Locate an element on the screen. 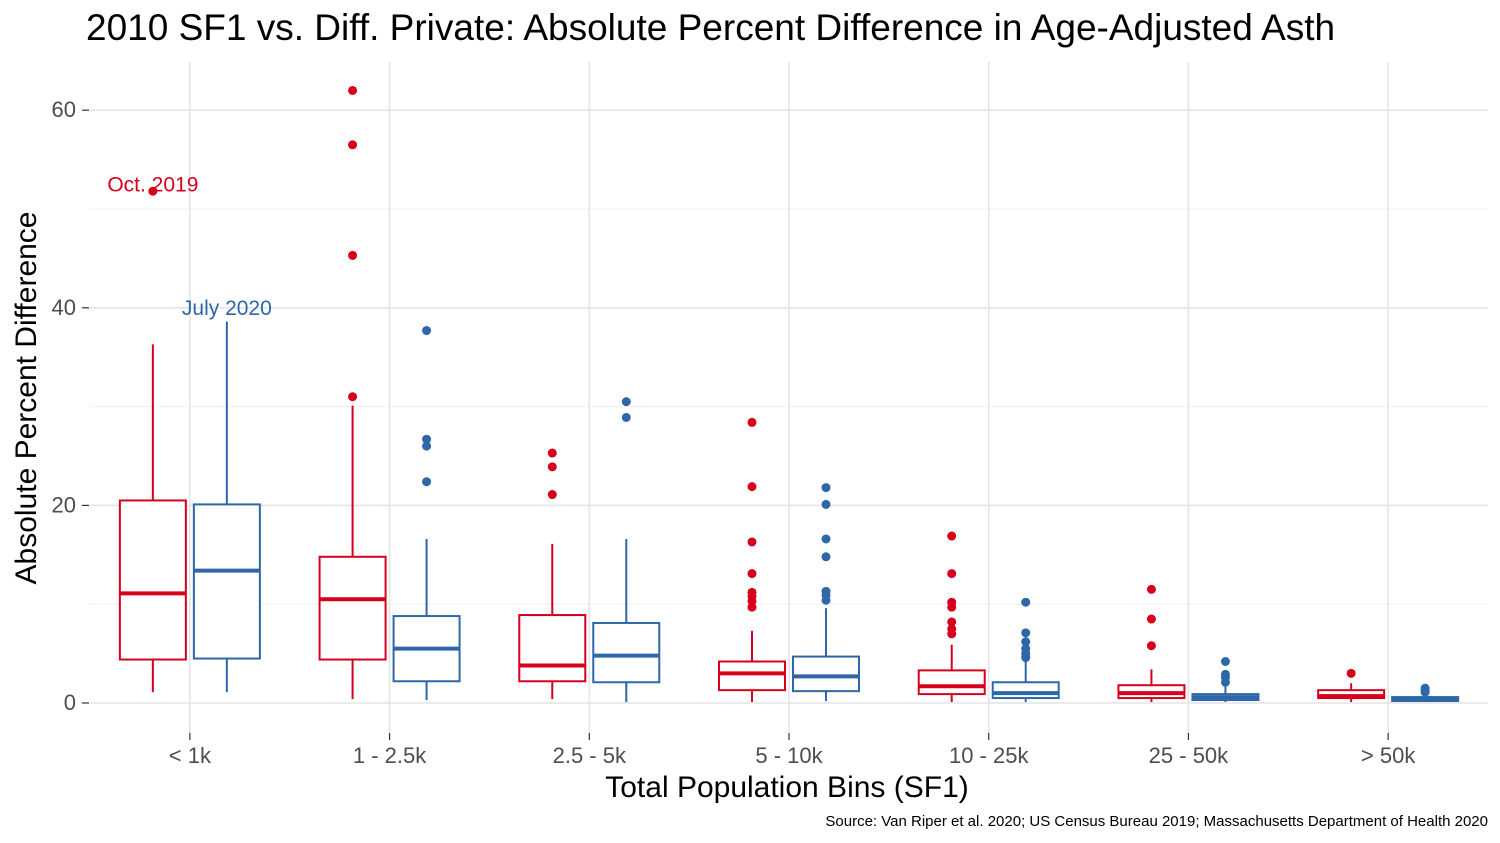 The width and height of the screenshot is (1500, 843). series-annotations: Oct. 2019 July 2020 is located at coordinates (189, 246).